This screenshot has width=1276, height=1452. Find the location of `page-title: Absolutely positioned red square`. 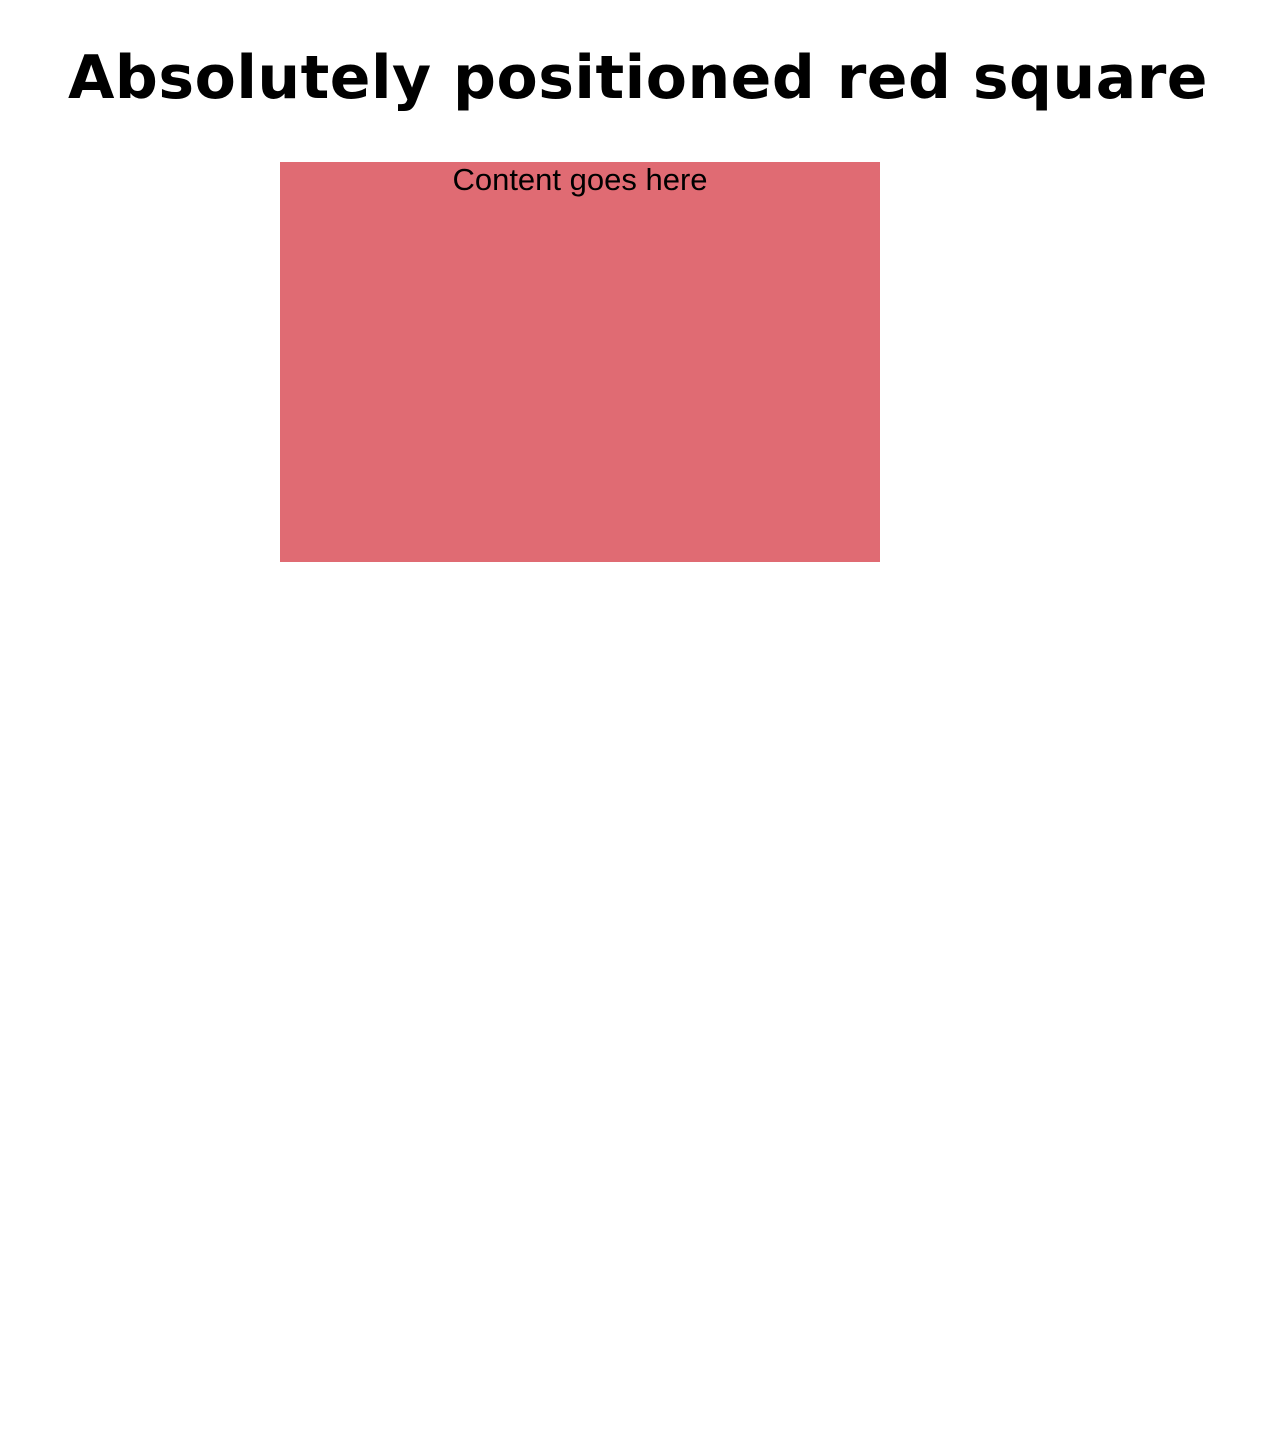

page-title: Absolutely positioned red square is located at coordinates (638, 78).